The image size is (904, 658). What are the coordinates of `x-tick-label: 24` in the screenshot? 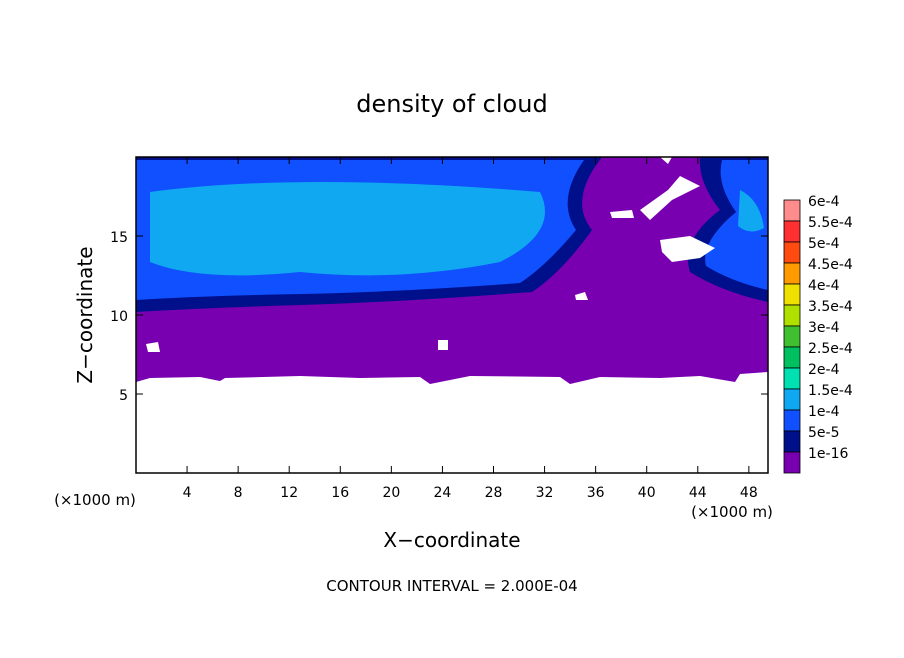 It's located at (443, 493).